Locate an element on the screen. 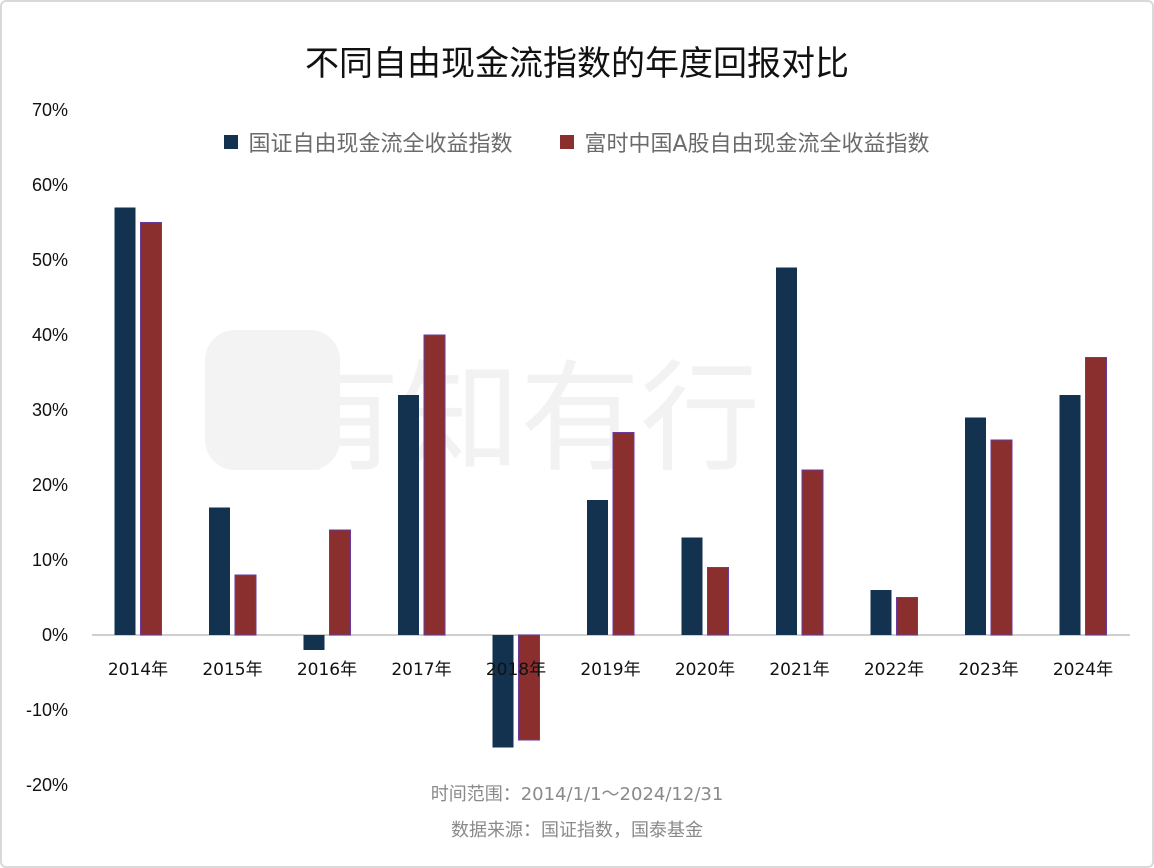  y-tick-label: 10% is located at coordinates (50, 560).